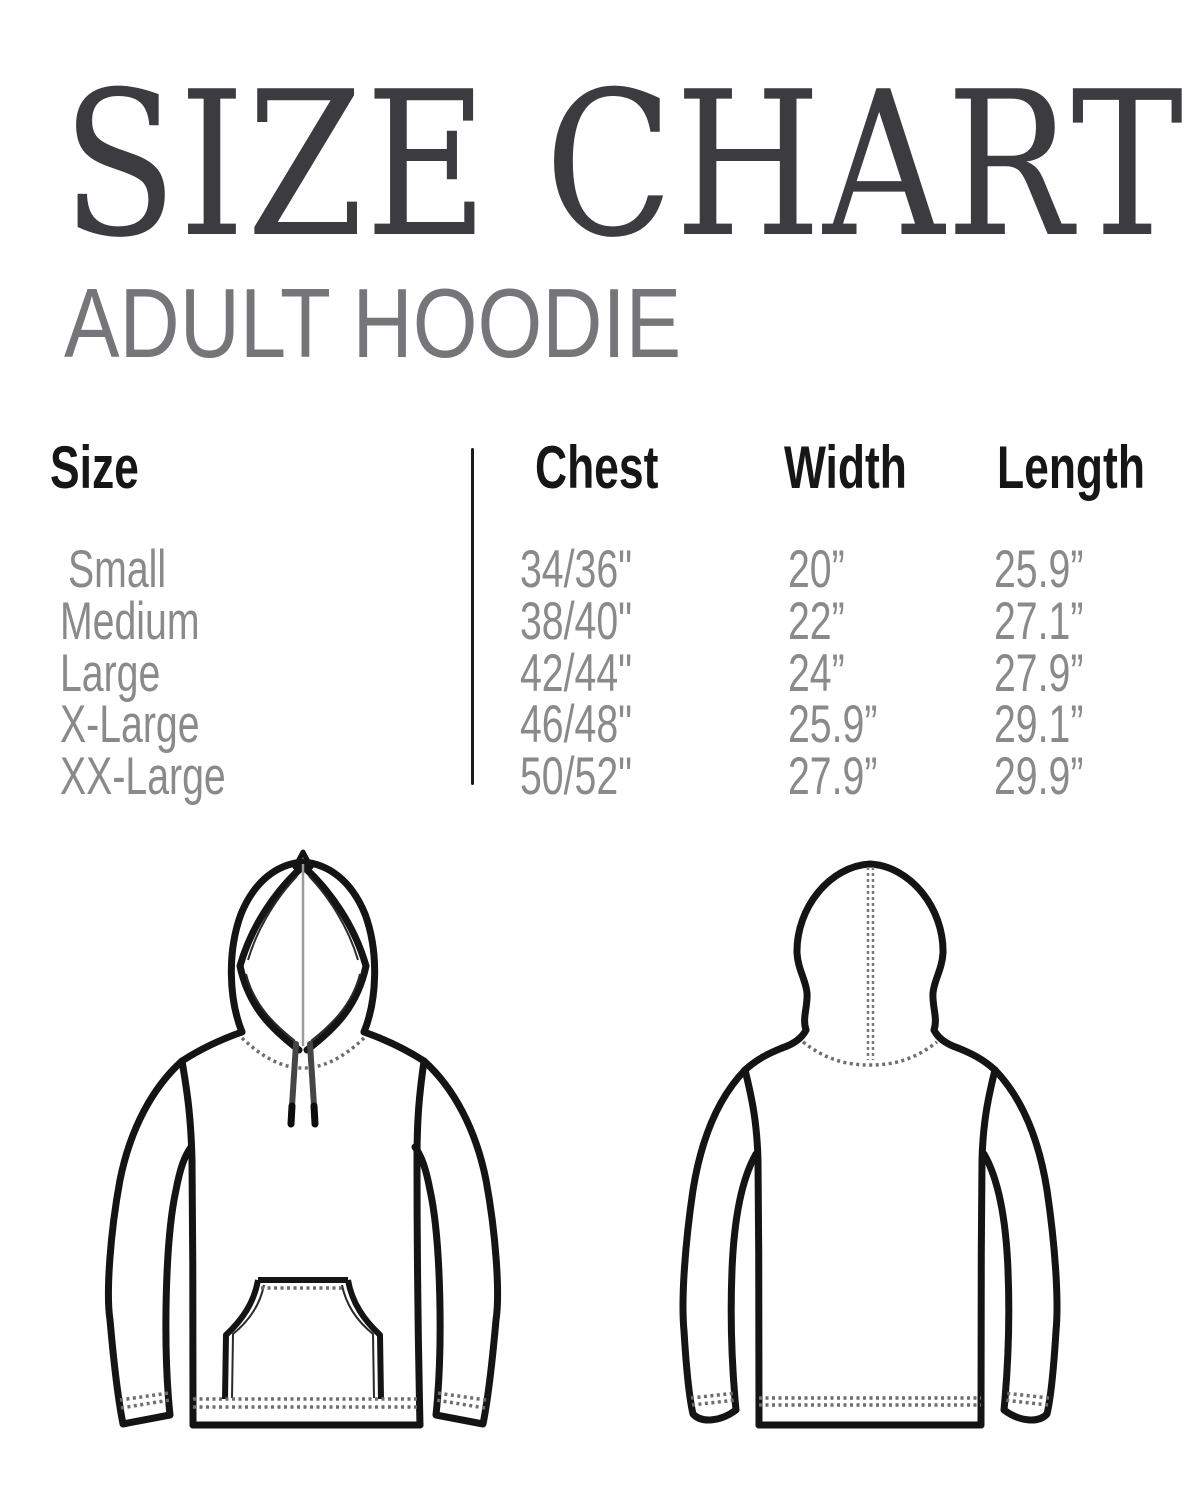 The width and height of the screenshot is (1200, 1500). I want to click on front-outline, so click(303, 1139).